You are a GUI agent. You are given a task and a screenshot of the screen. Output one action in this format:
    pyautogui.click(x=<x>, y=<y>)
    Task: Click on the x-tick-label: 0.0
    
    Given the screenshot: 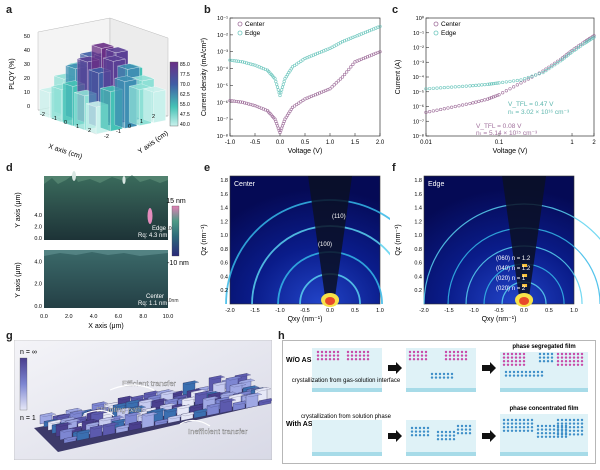 What is the action you would take?
    pyautogui.click(x=524, y=311)
    